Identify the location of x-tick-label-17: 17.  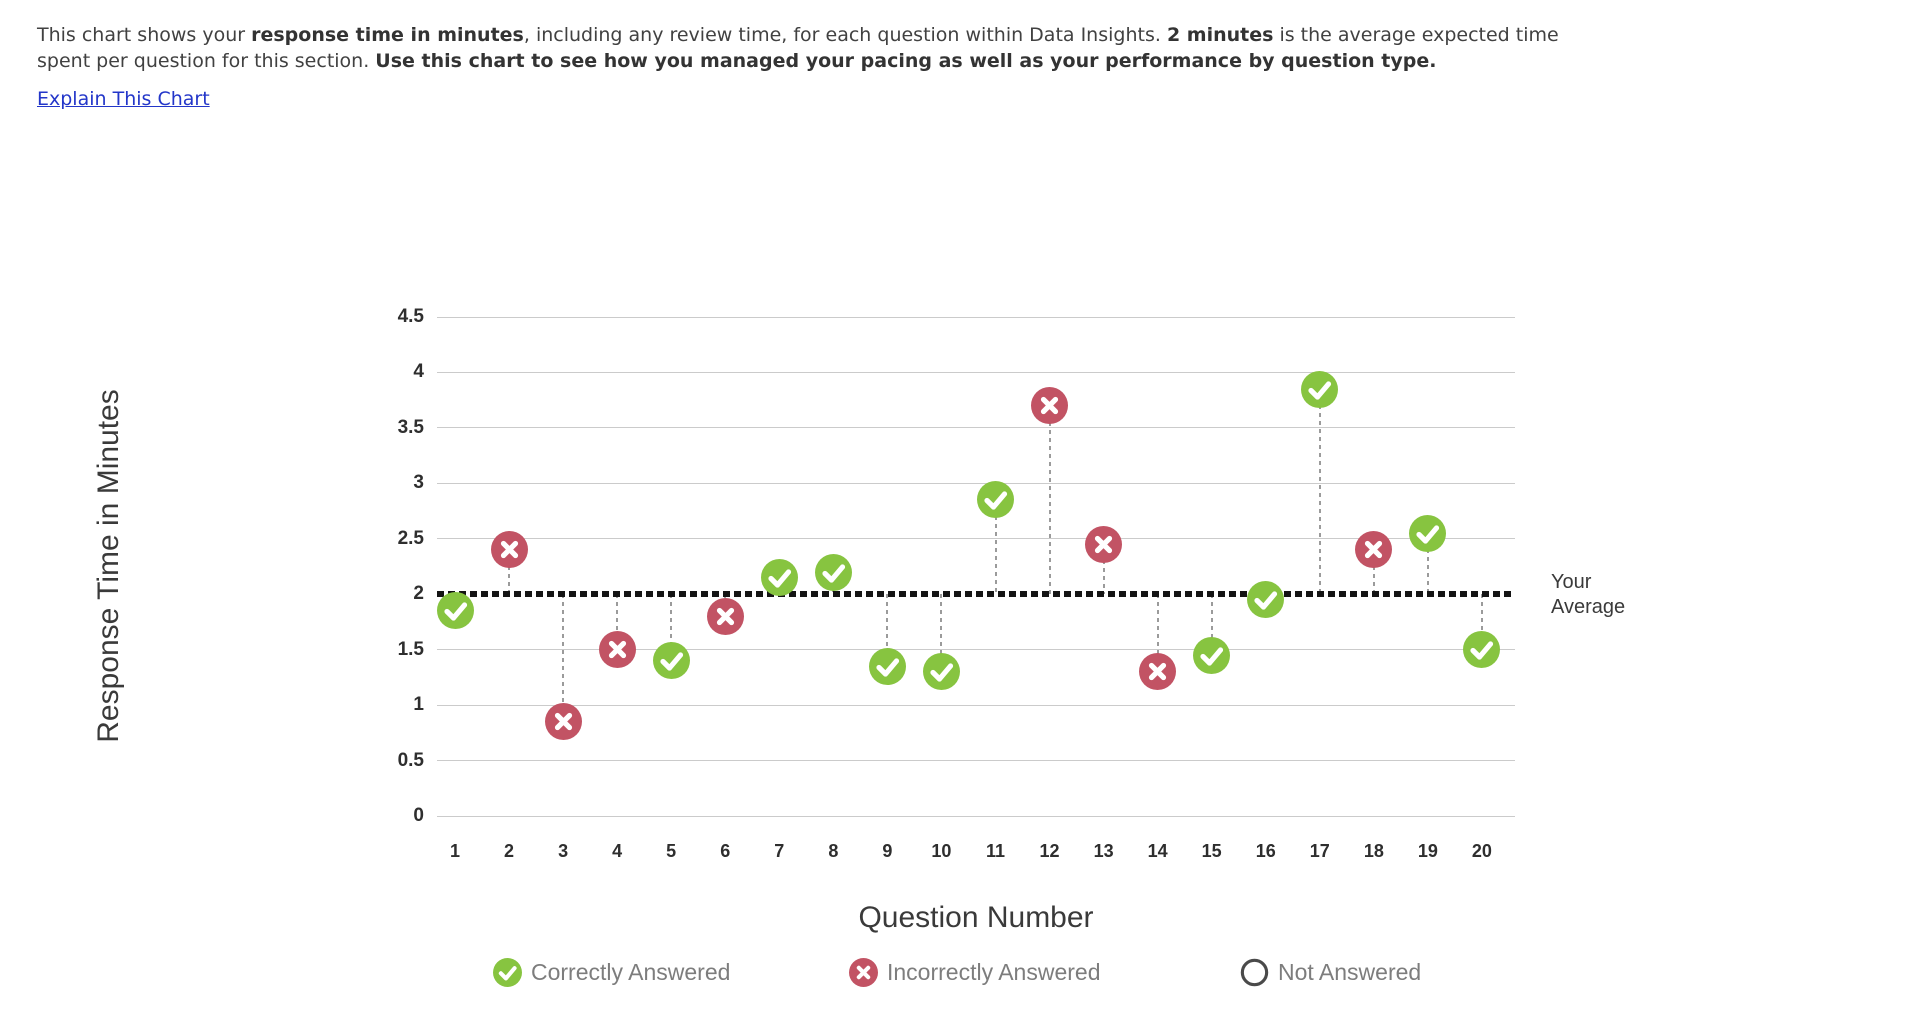
(1319, 851).